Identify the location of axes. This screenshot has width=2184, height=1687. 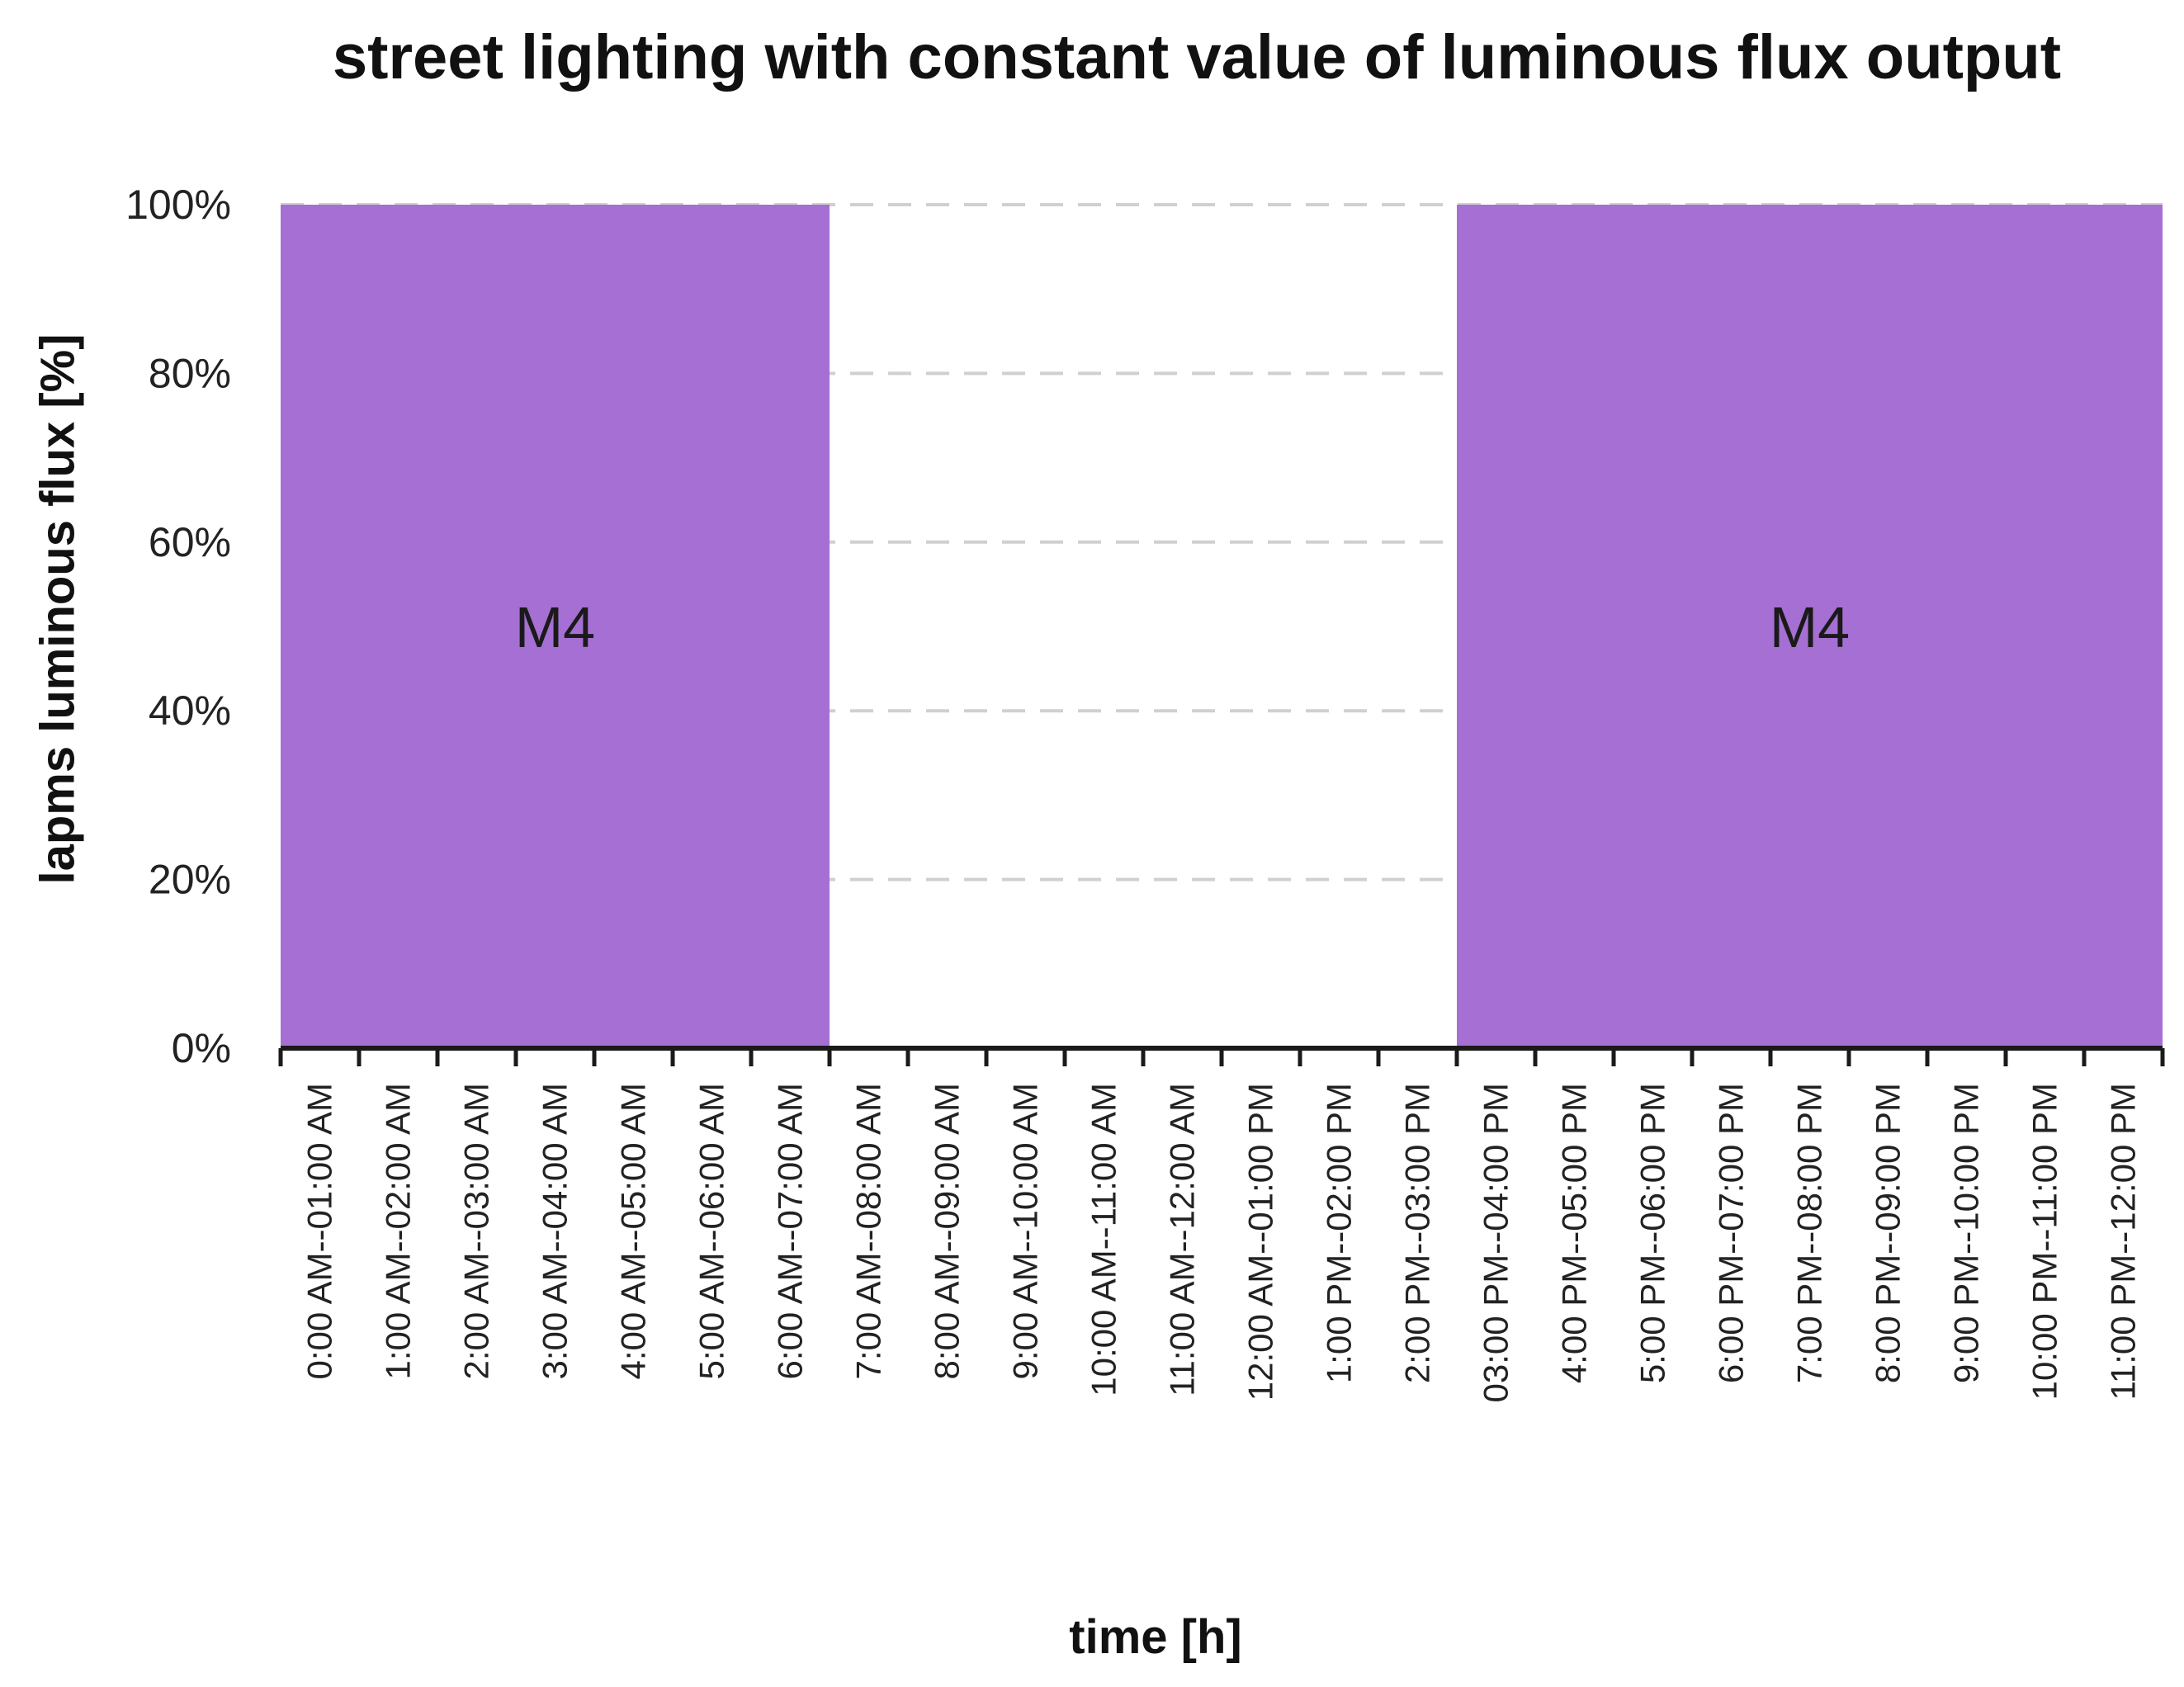
(1221, 1056).